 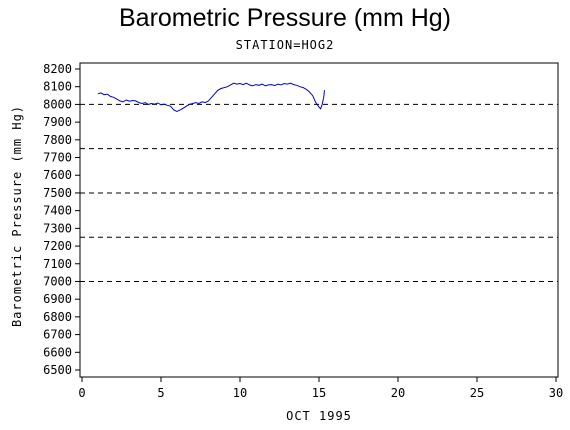 What do you see at coordinates (556, 393) in the screenshot?
I see `x-tick-label: 30` at bounding box center [556, 393].